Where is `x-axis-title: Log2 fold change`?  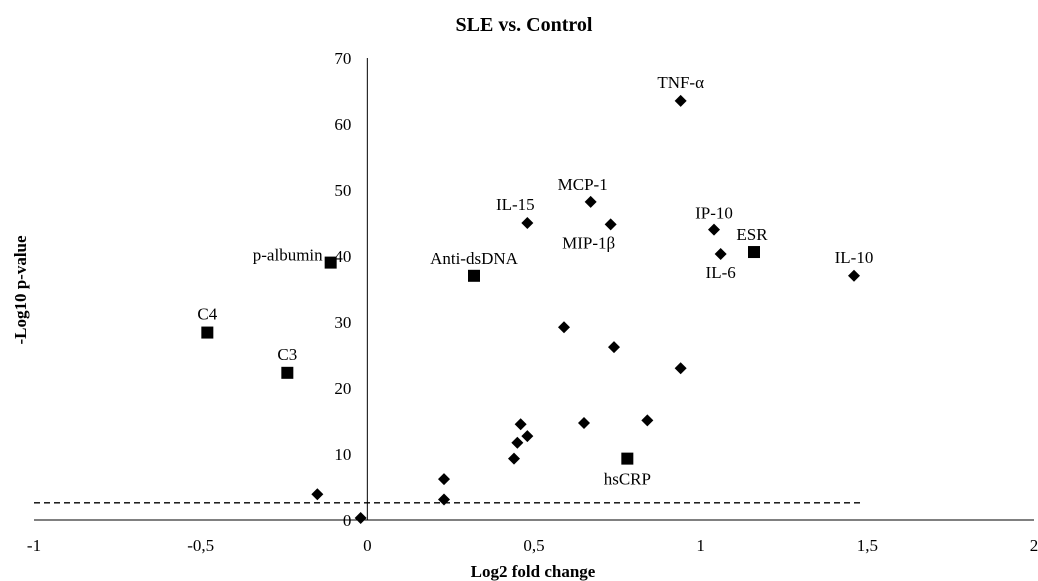 x-axis-title: Log2 fold change is located at coordinates (533, 571).